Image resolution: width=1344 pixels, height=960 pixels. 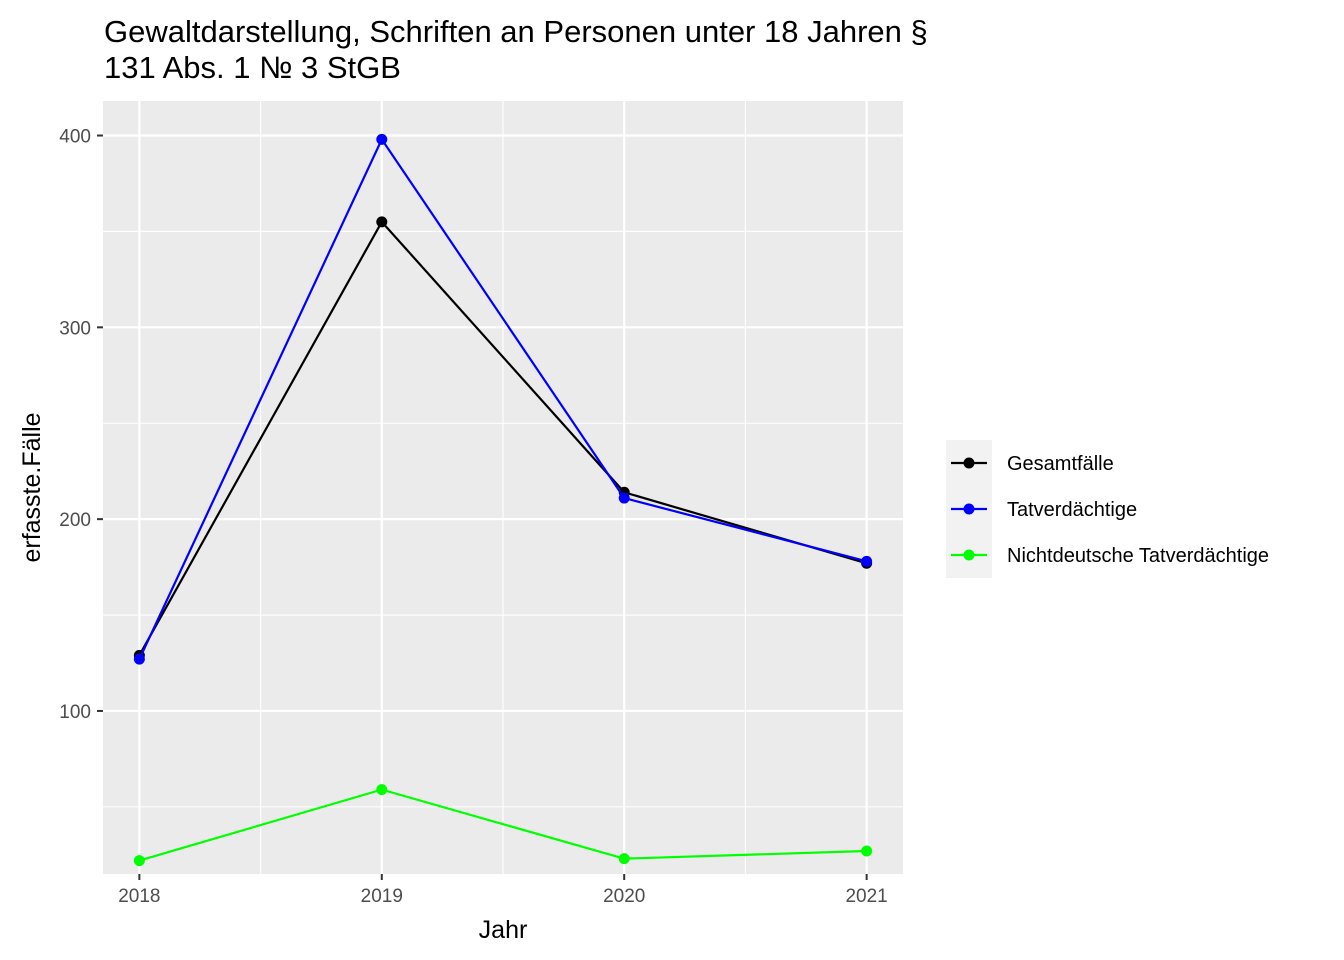 I want to click on y-tick-label: 200, so click(x=75, y=520).